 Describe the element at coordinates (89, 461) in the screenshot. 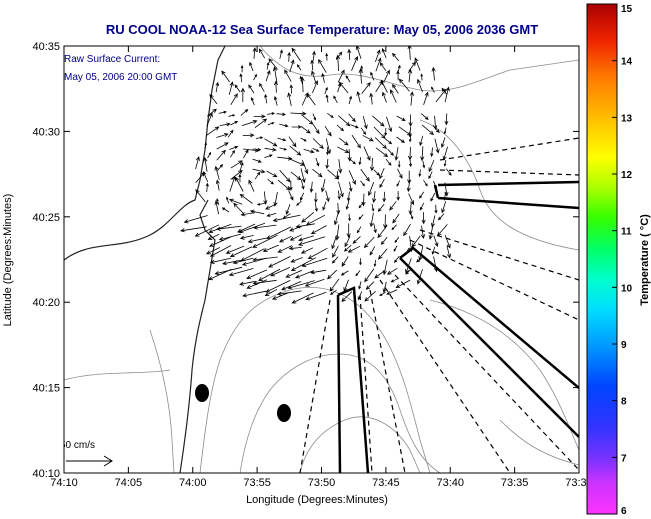

I see `scale-arrow` at that location.